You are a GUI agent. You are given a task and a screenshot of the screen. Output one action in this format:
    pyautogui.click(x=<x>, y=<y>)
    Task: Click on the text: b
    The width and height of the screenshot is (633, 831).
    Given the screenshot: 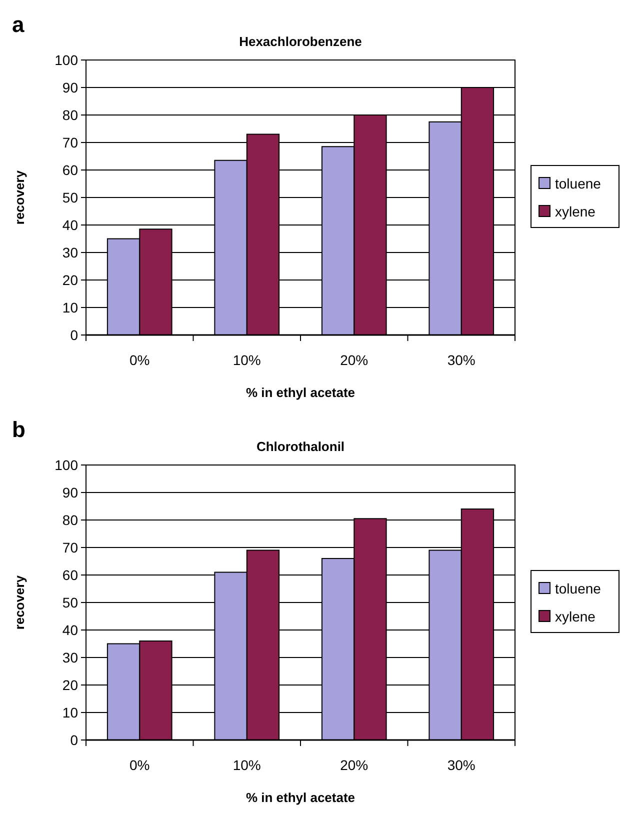 What is the action you would take?
    pyautogui.click(x=19, y=429)
    